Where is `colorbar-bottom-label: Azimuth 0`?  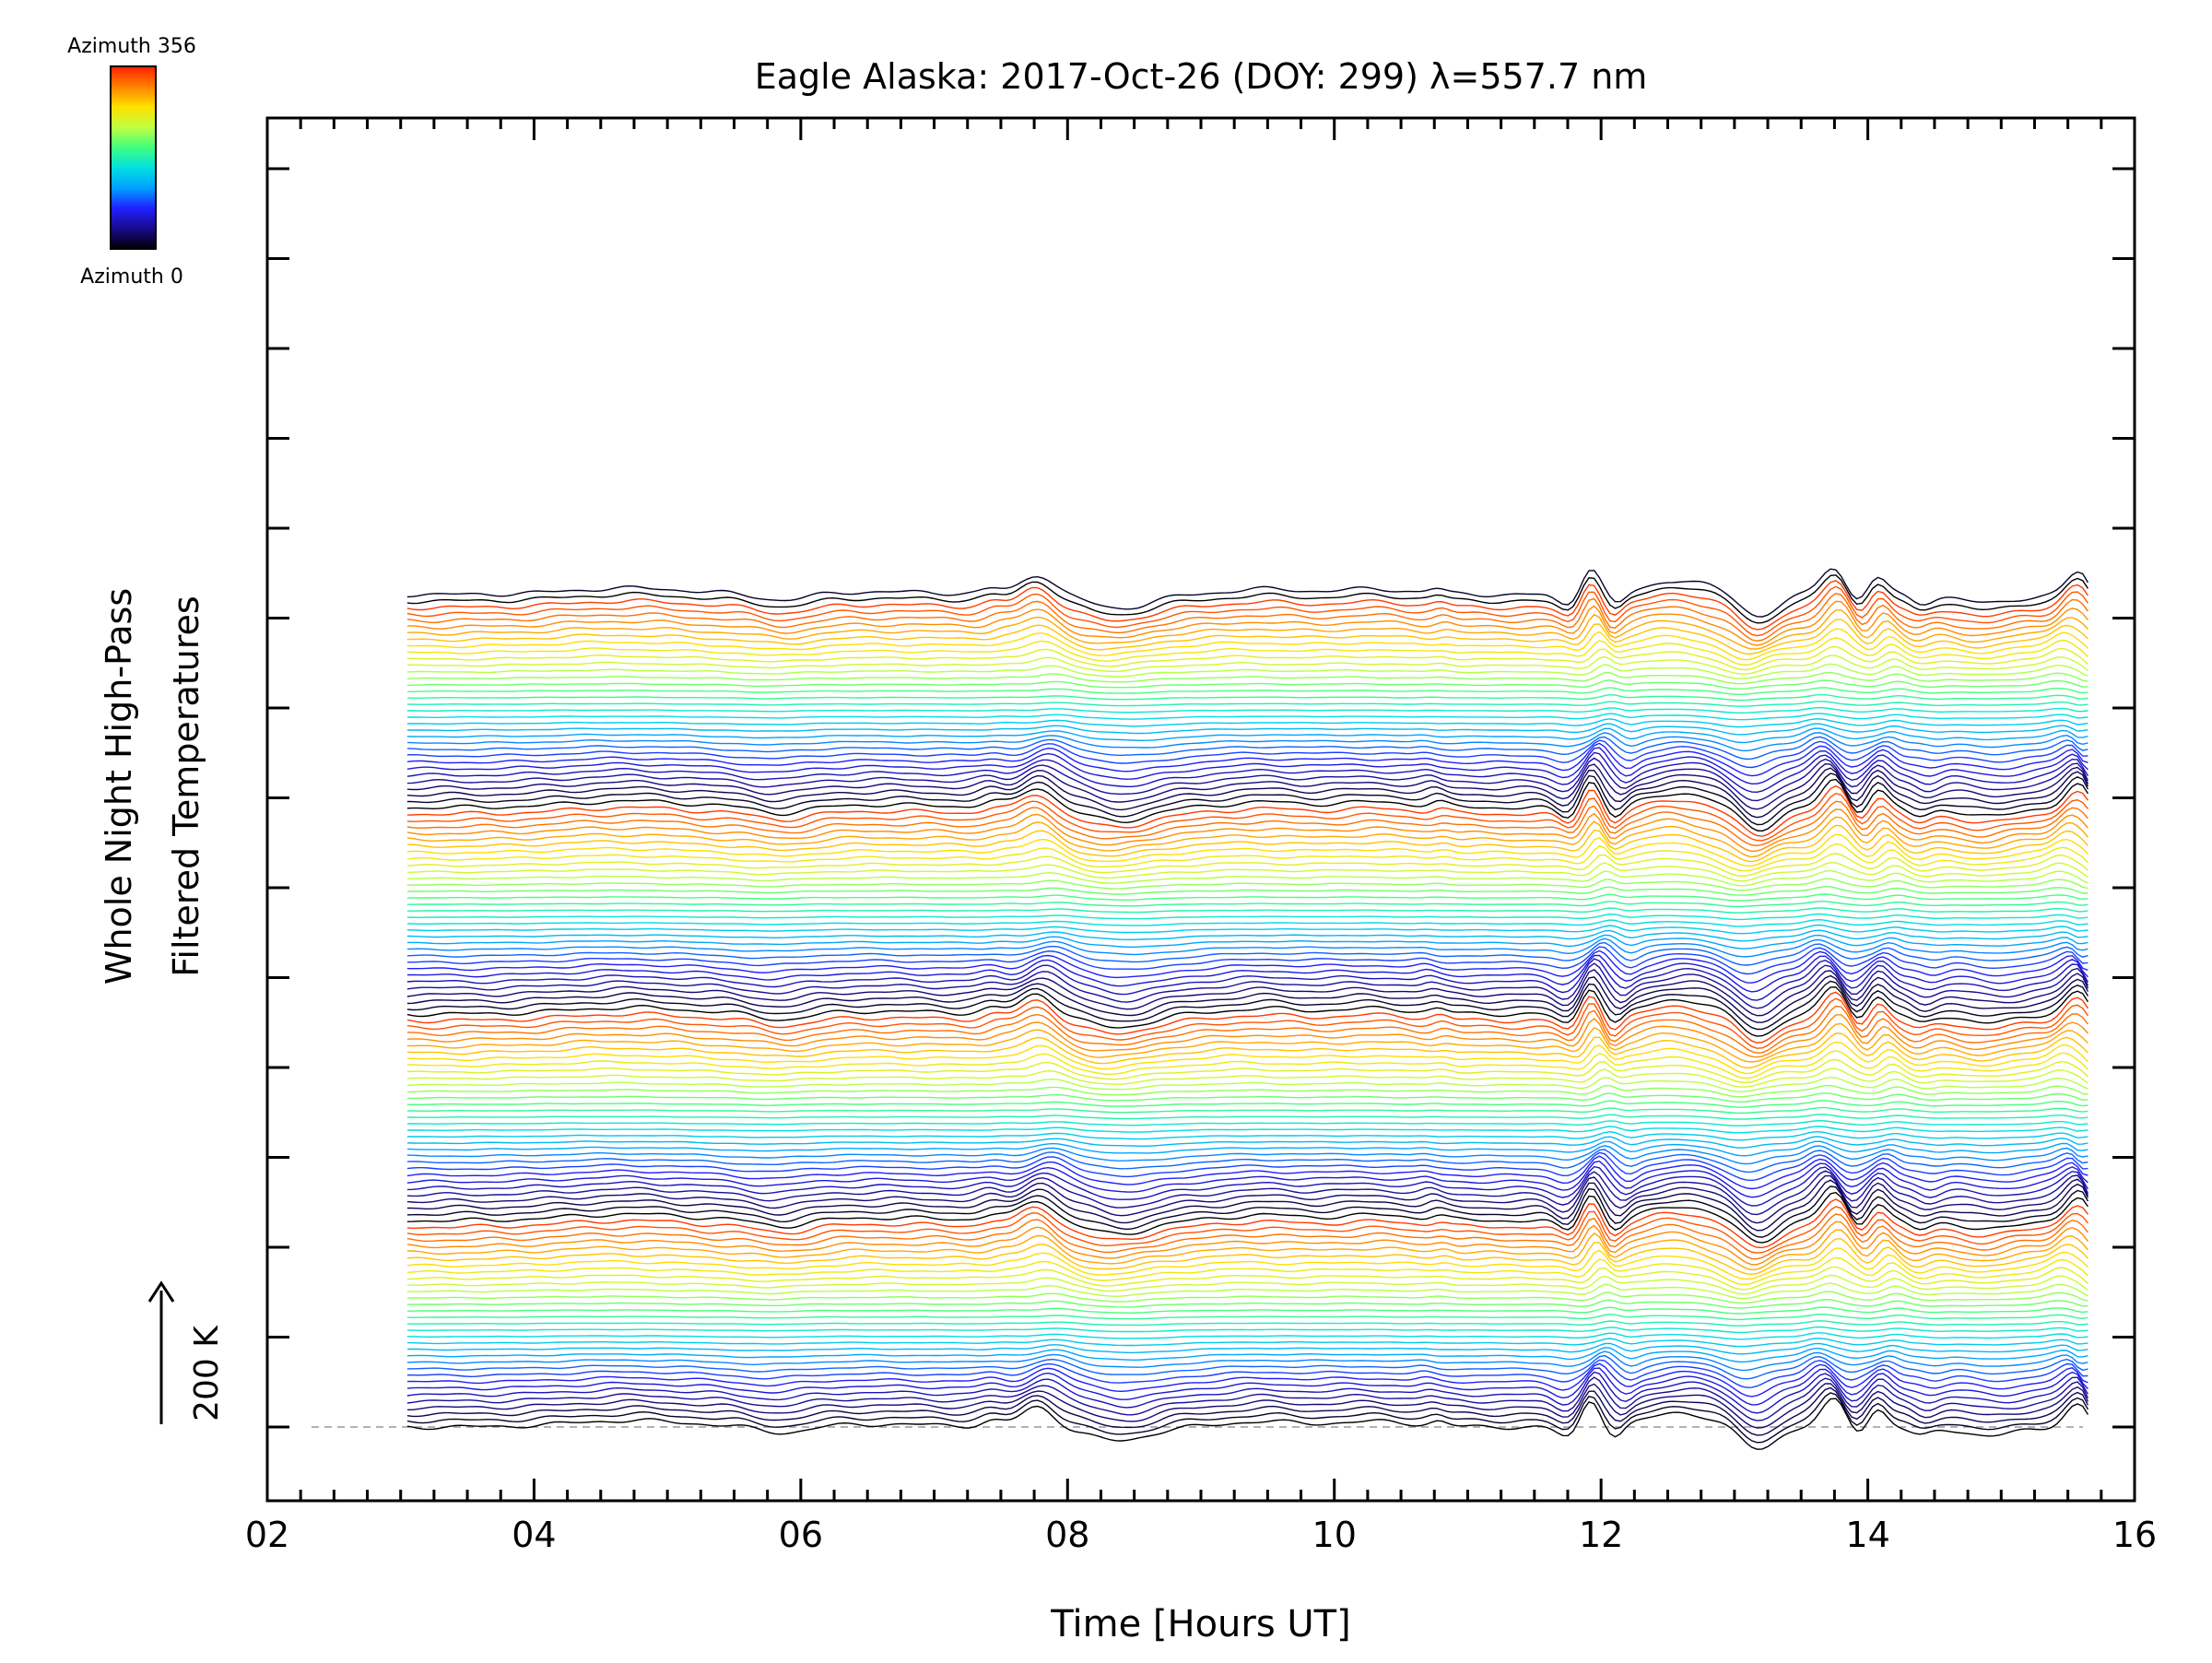
colorbar-bottom-label: Azimuth 0 is located at coordinates (131, 277).